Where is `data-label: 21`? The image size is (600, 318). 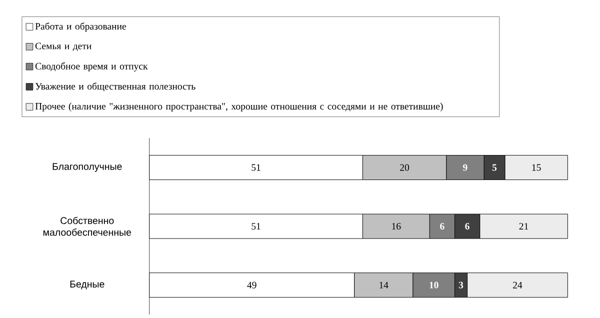
data-label: 21 is located at coordinates (523, 226).